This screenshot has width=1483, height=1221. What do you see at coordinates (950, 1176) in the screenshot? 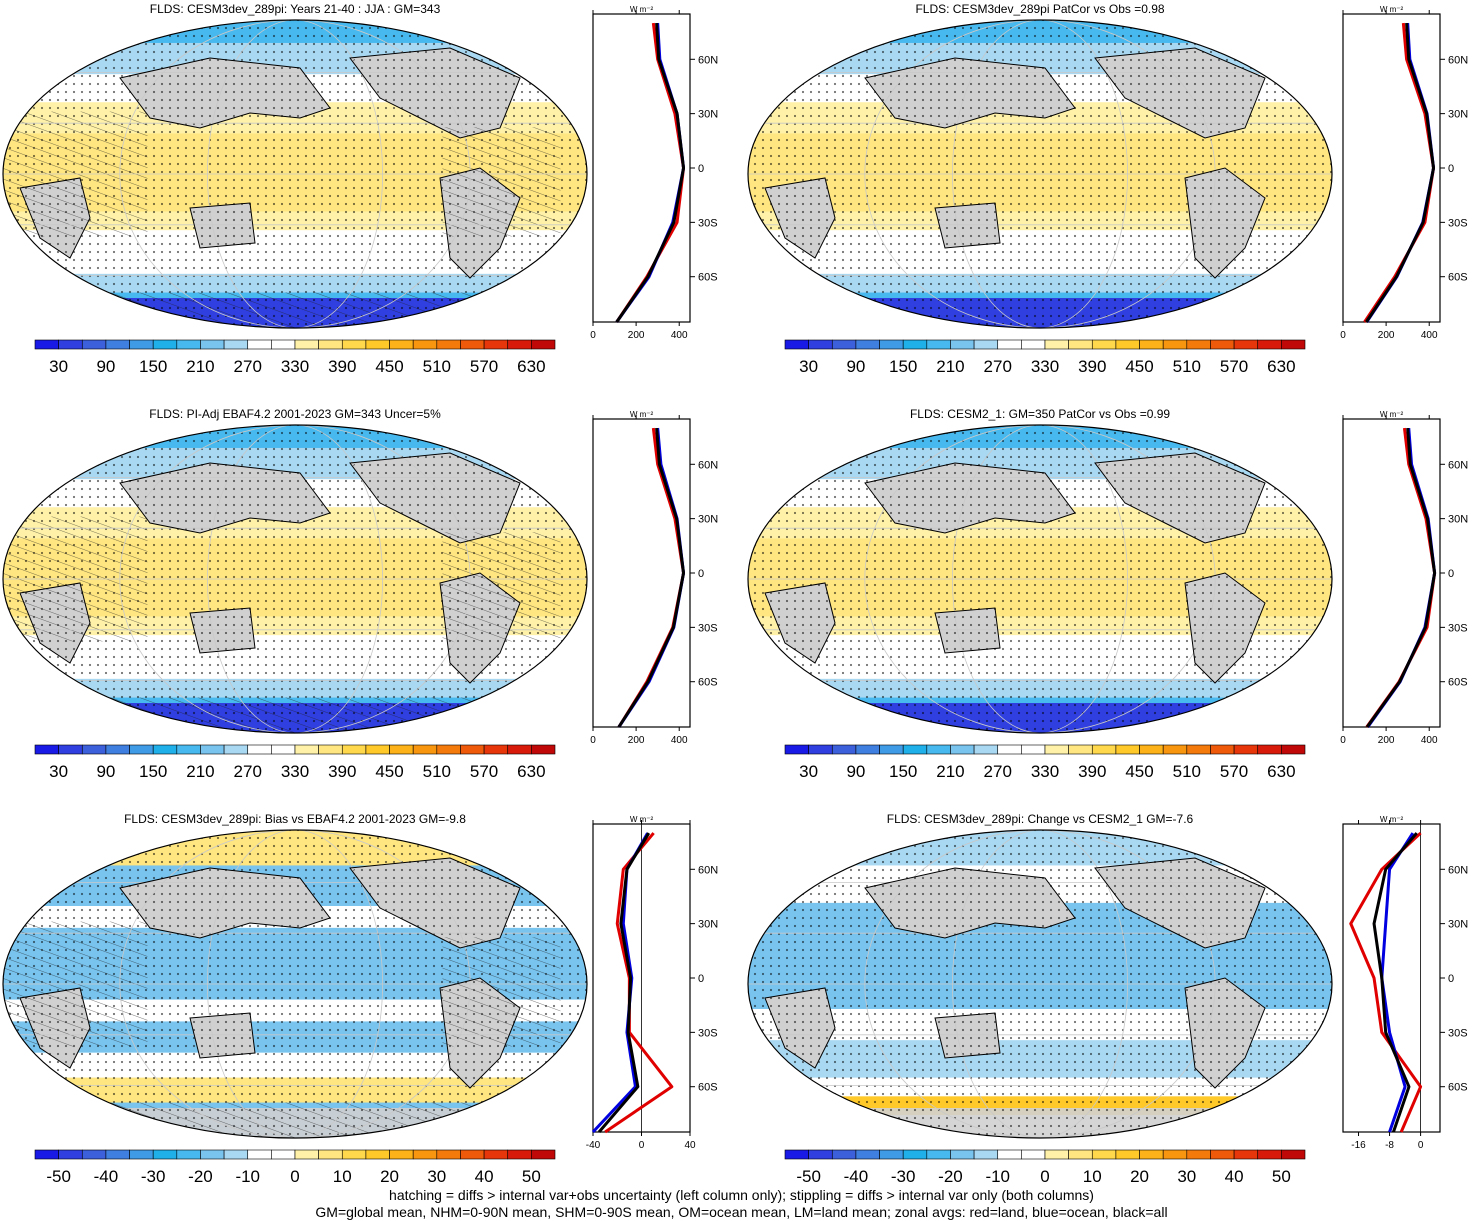
I see `colorbar-label: -20` at bounding box center [950, 1176].